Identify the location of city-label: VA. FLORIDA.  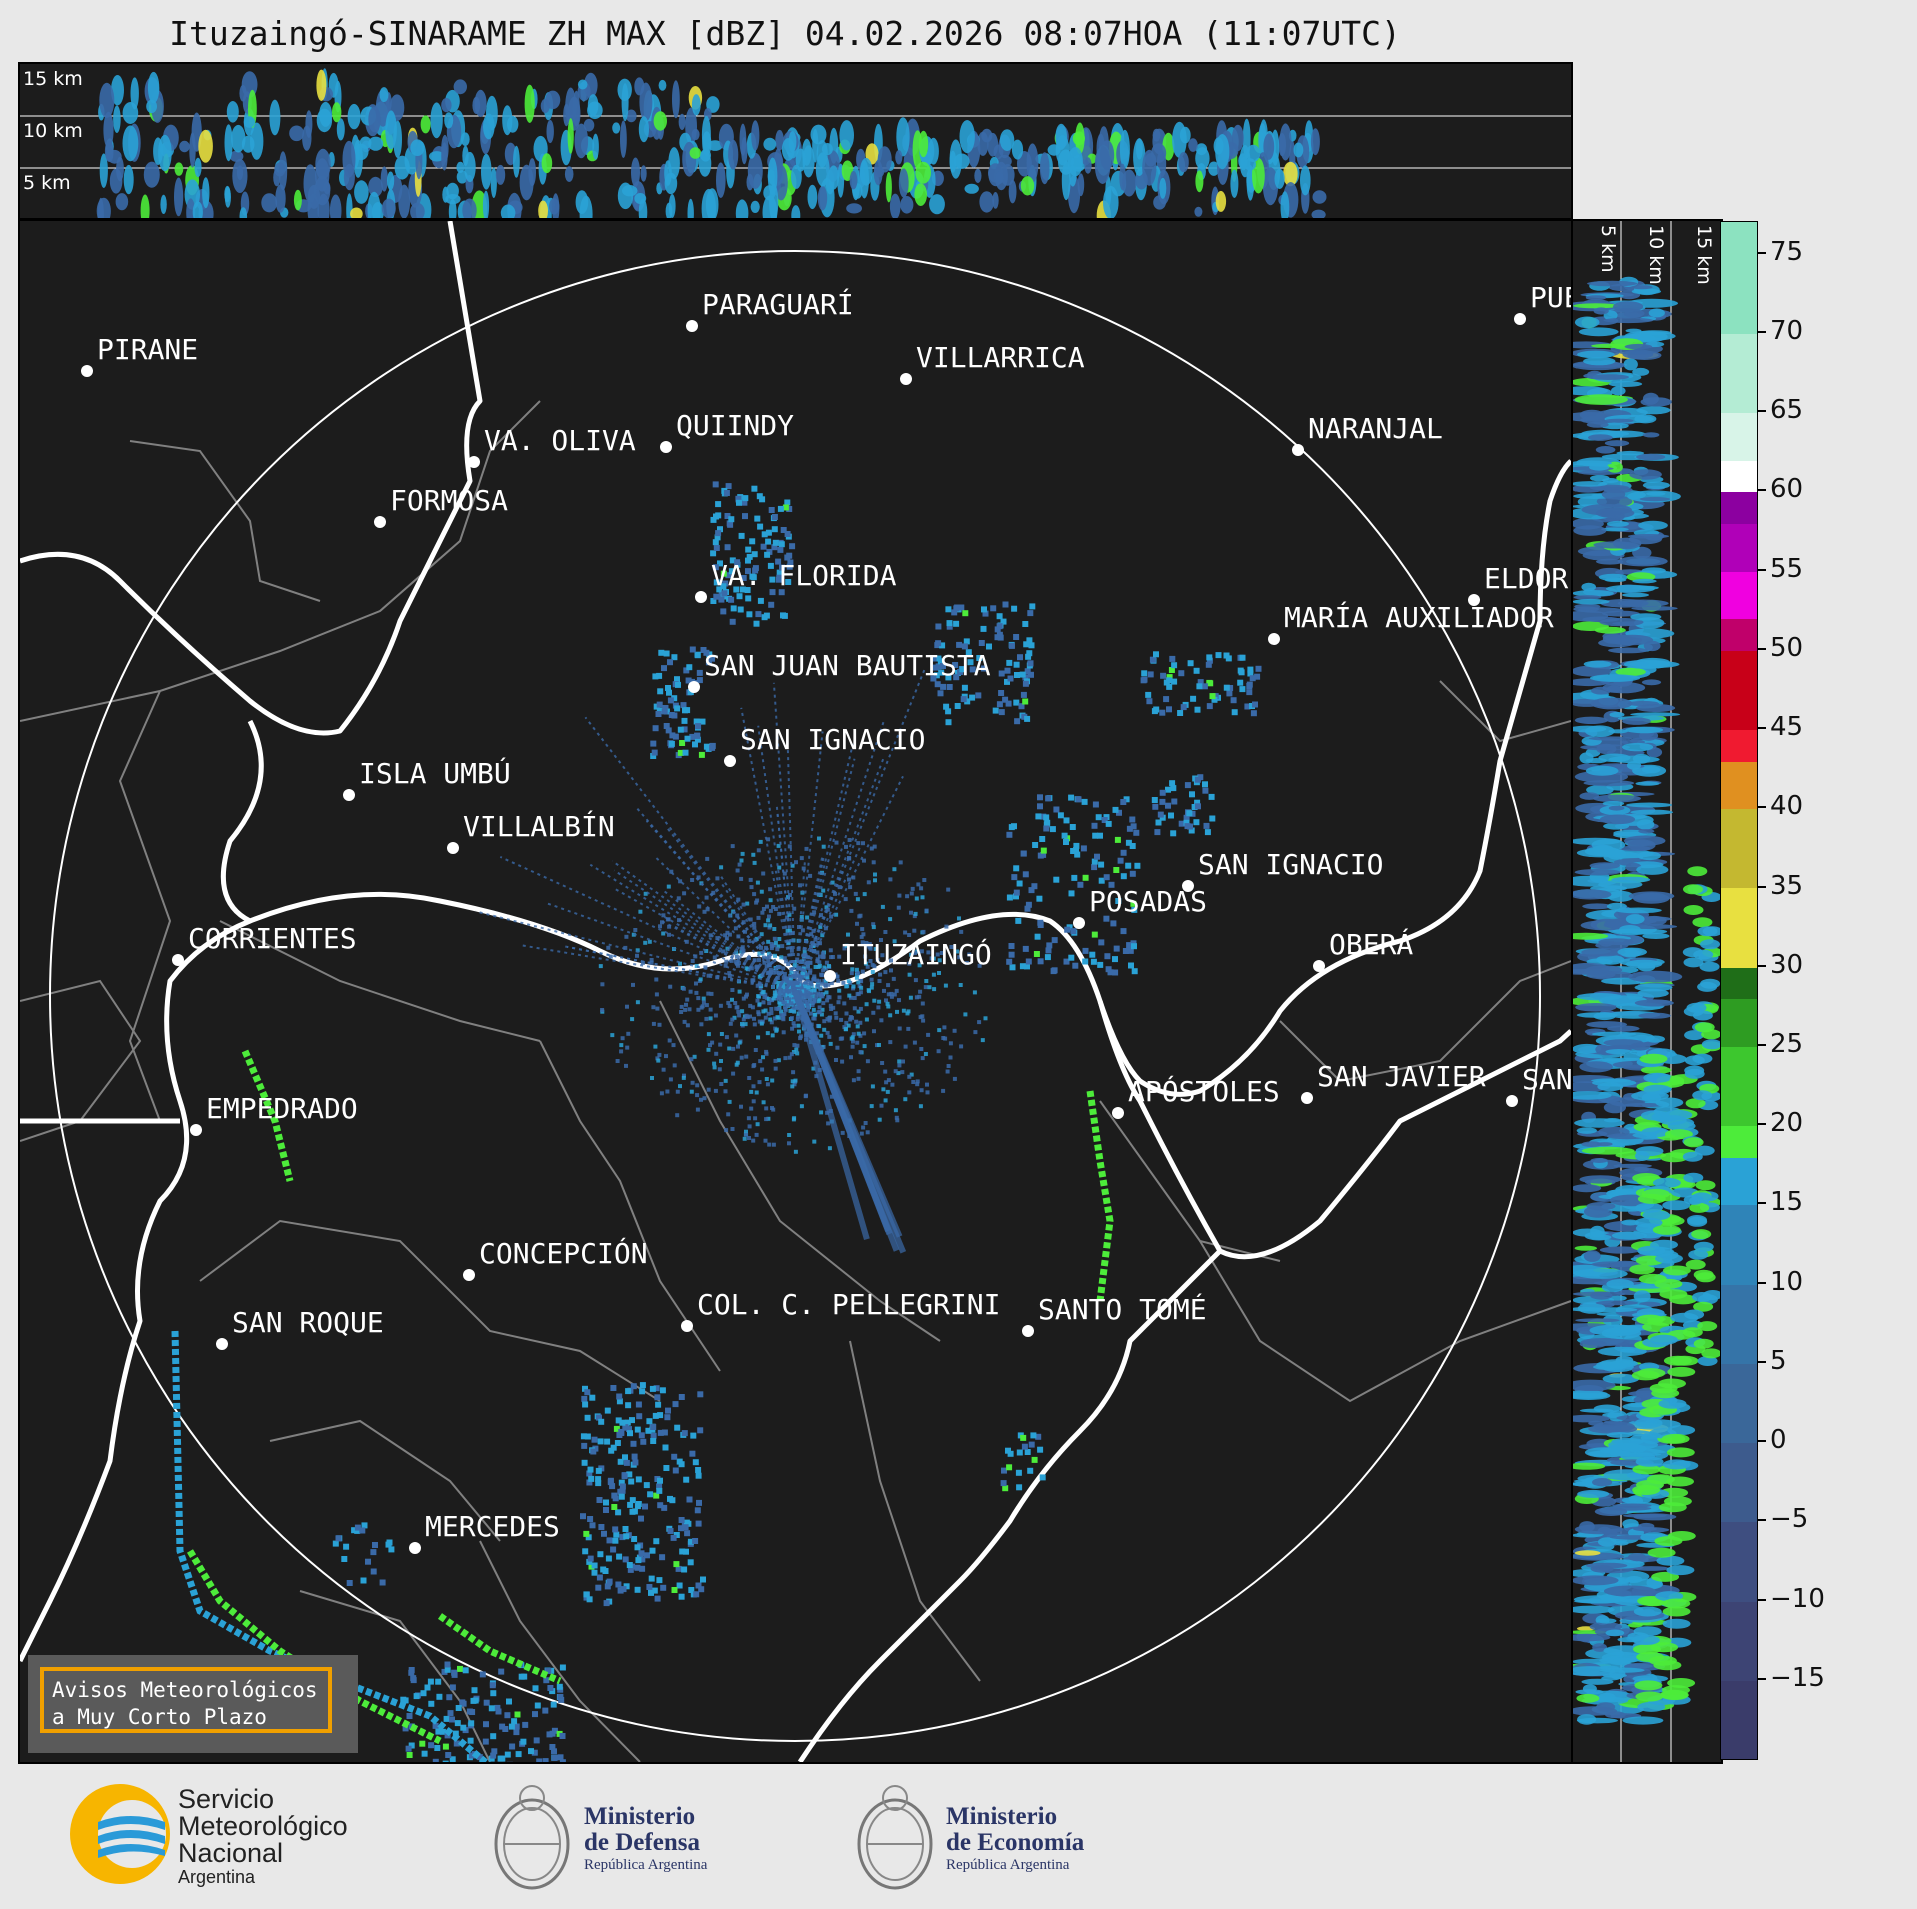
(804, 575).